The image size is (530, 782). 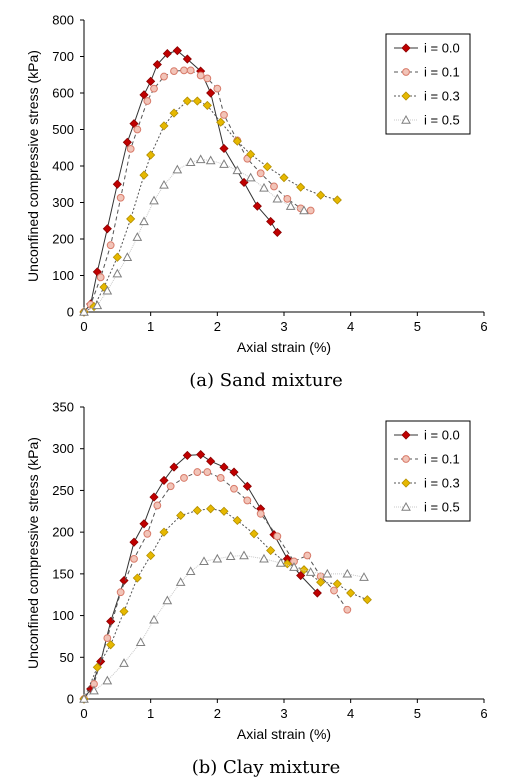 I want to click on x-tick-label: 0, so click(x=83, y=326).